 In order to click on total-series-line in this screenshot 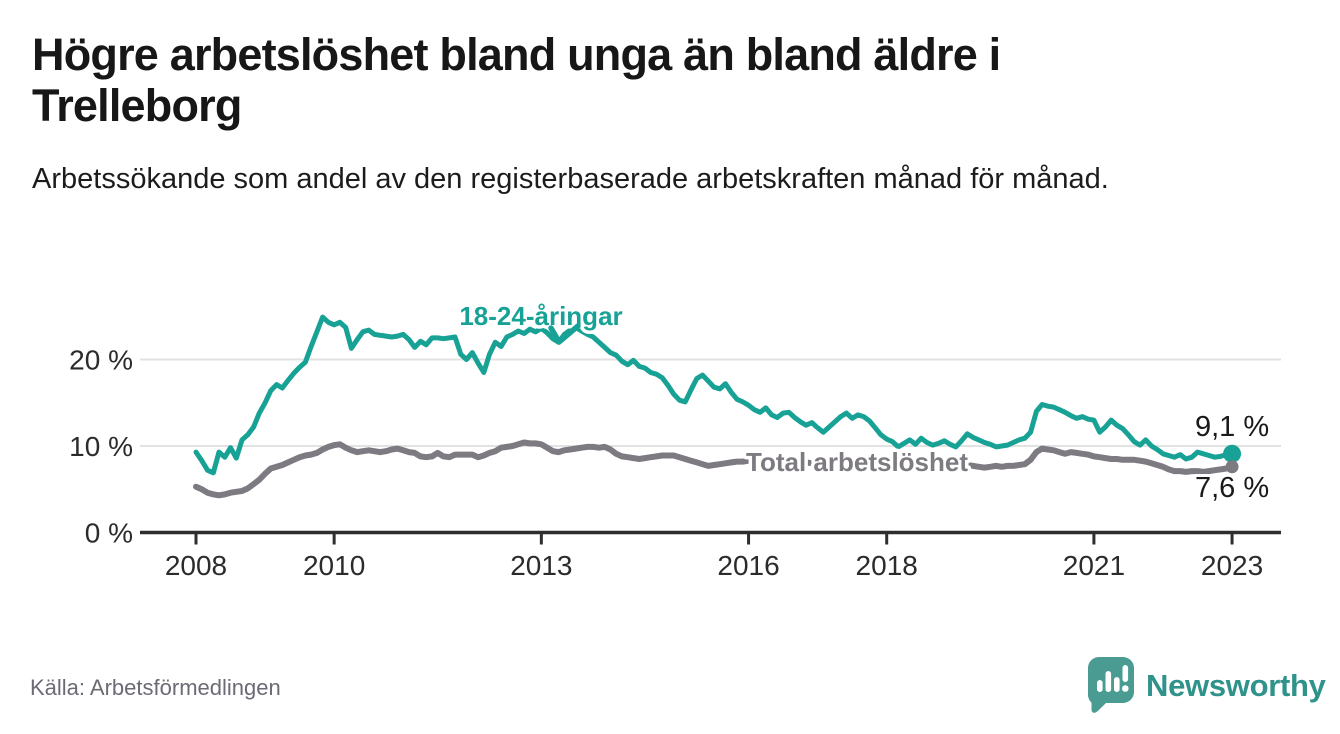, I will do `click(714, 469)`.